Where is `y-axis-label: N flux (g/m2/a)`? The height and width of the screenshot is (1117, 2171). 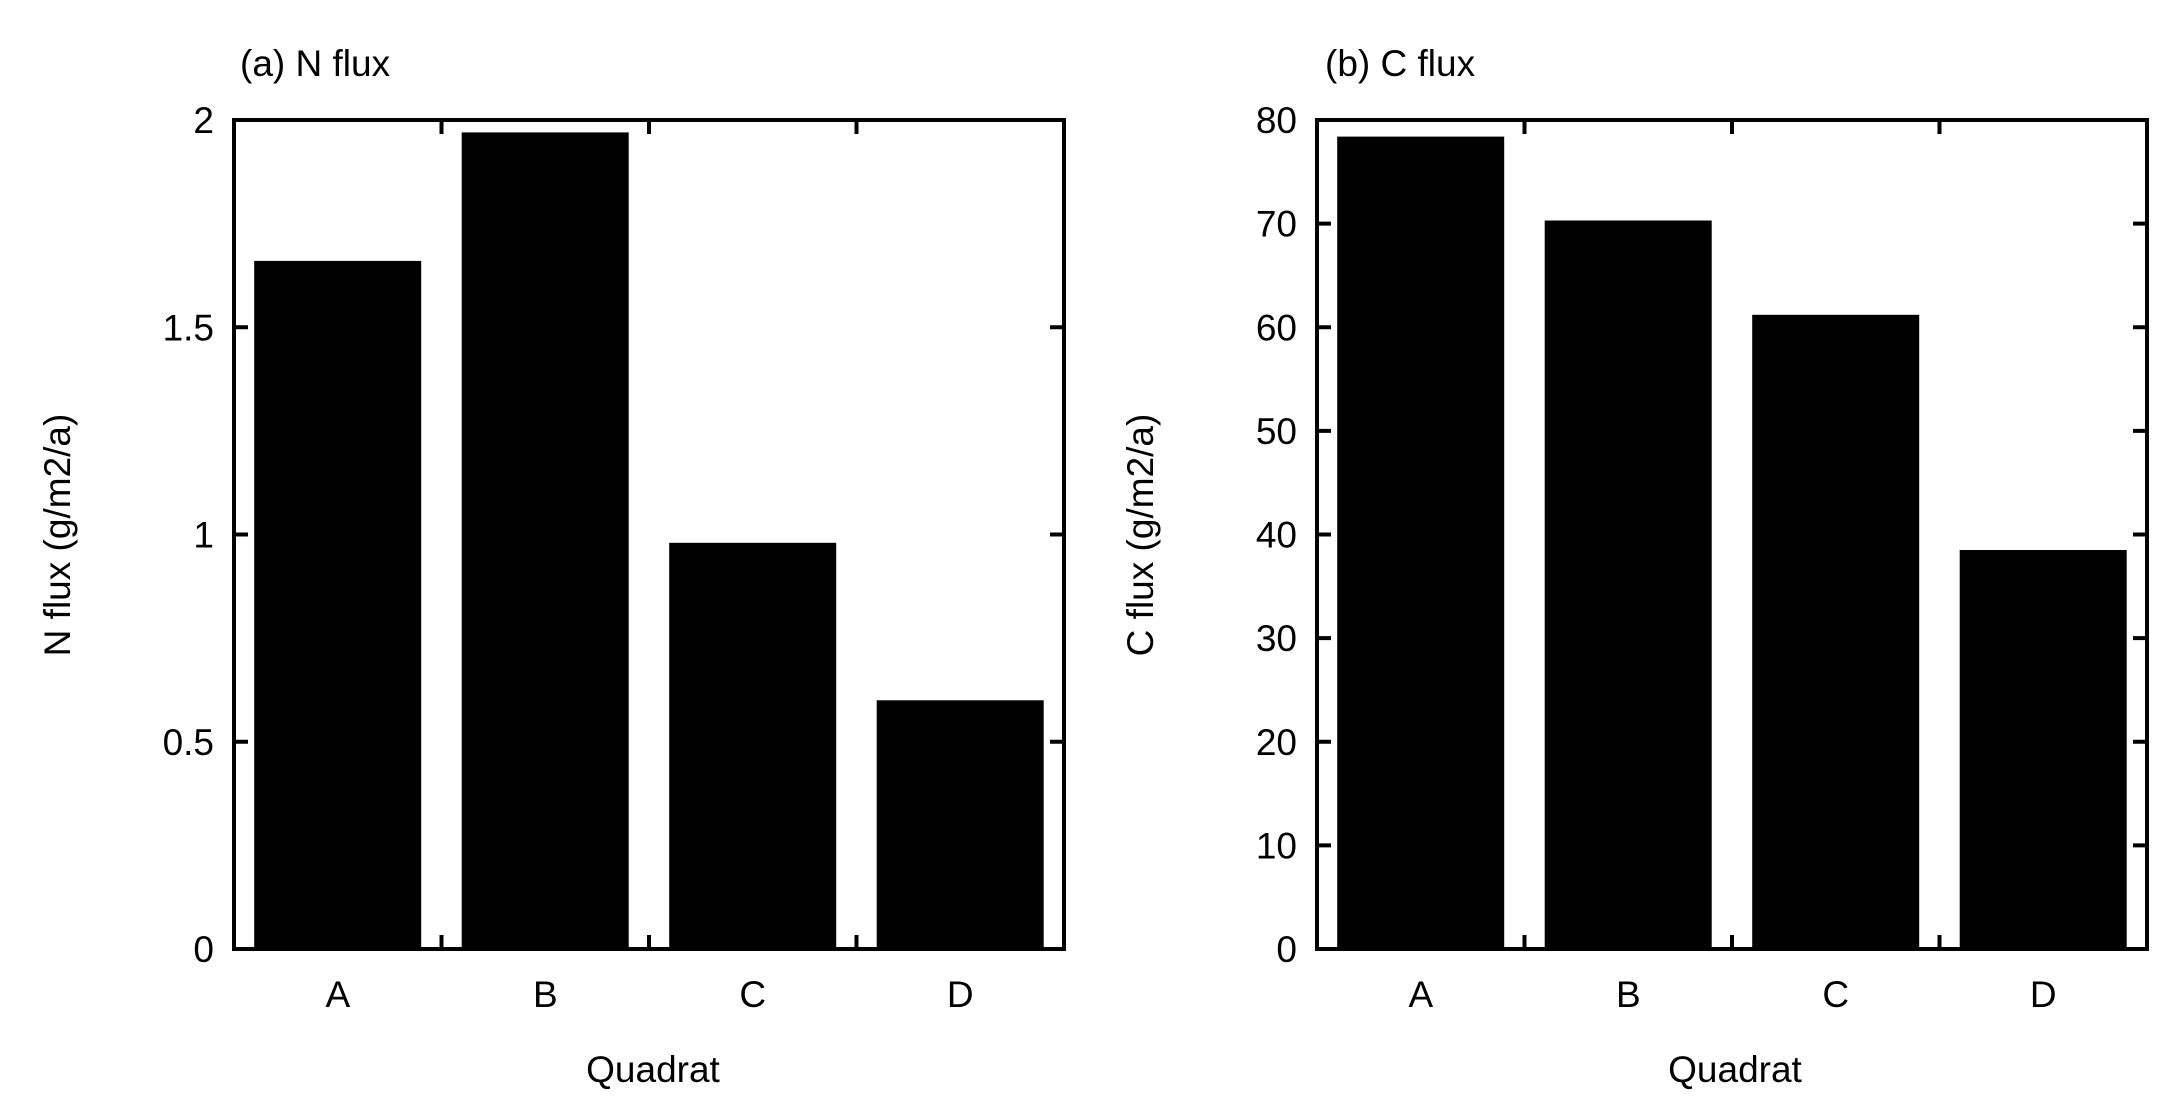
y-axis-label: N flux (g/m2/a) is located at coordinates (57, 535).